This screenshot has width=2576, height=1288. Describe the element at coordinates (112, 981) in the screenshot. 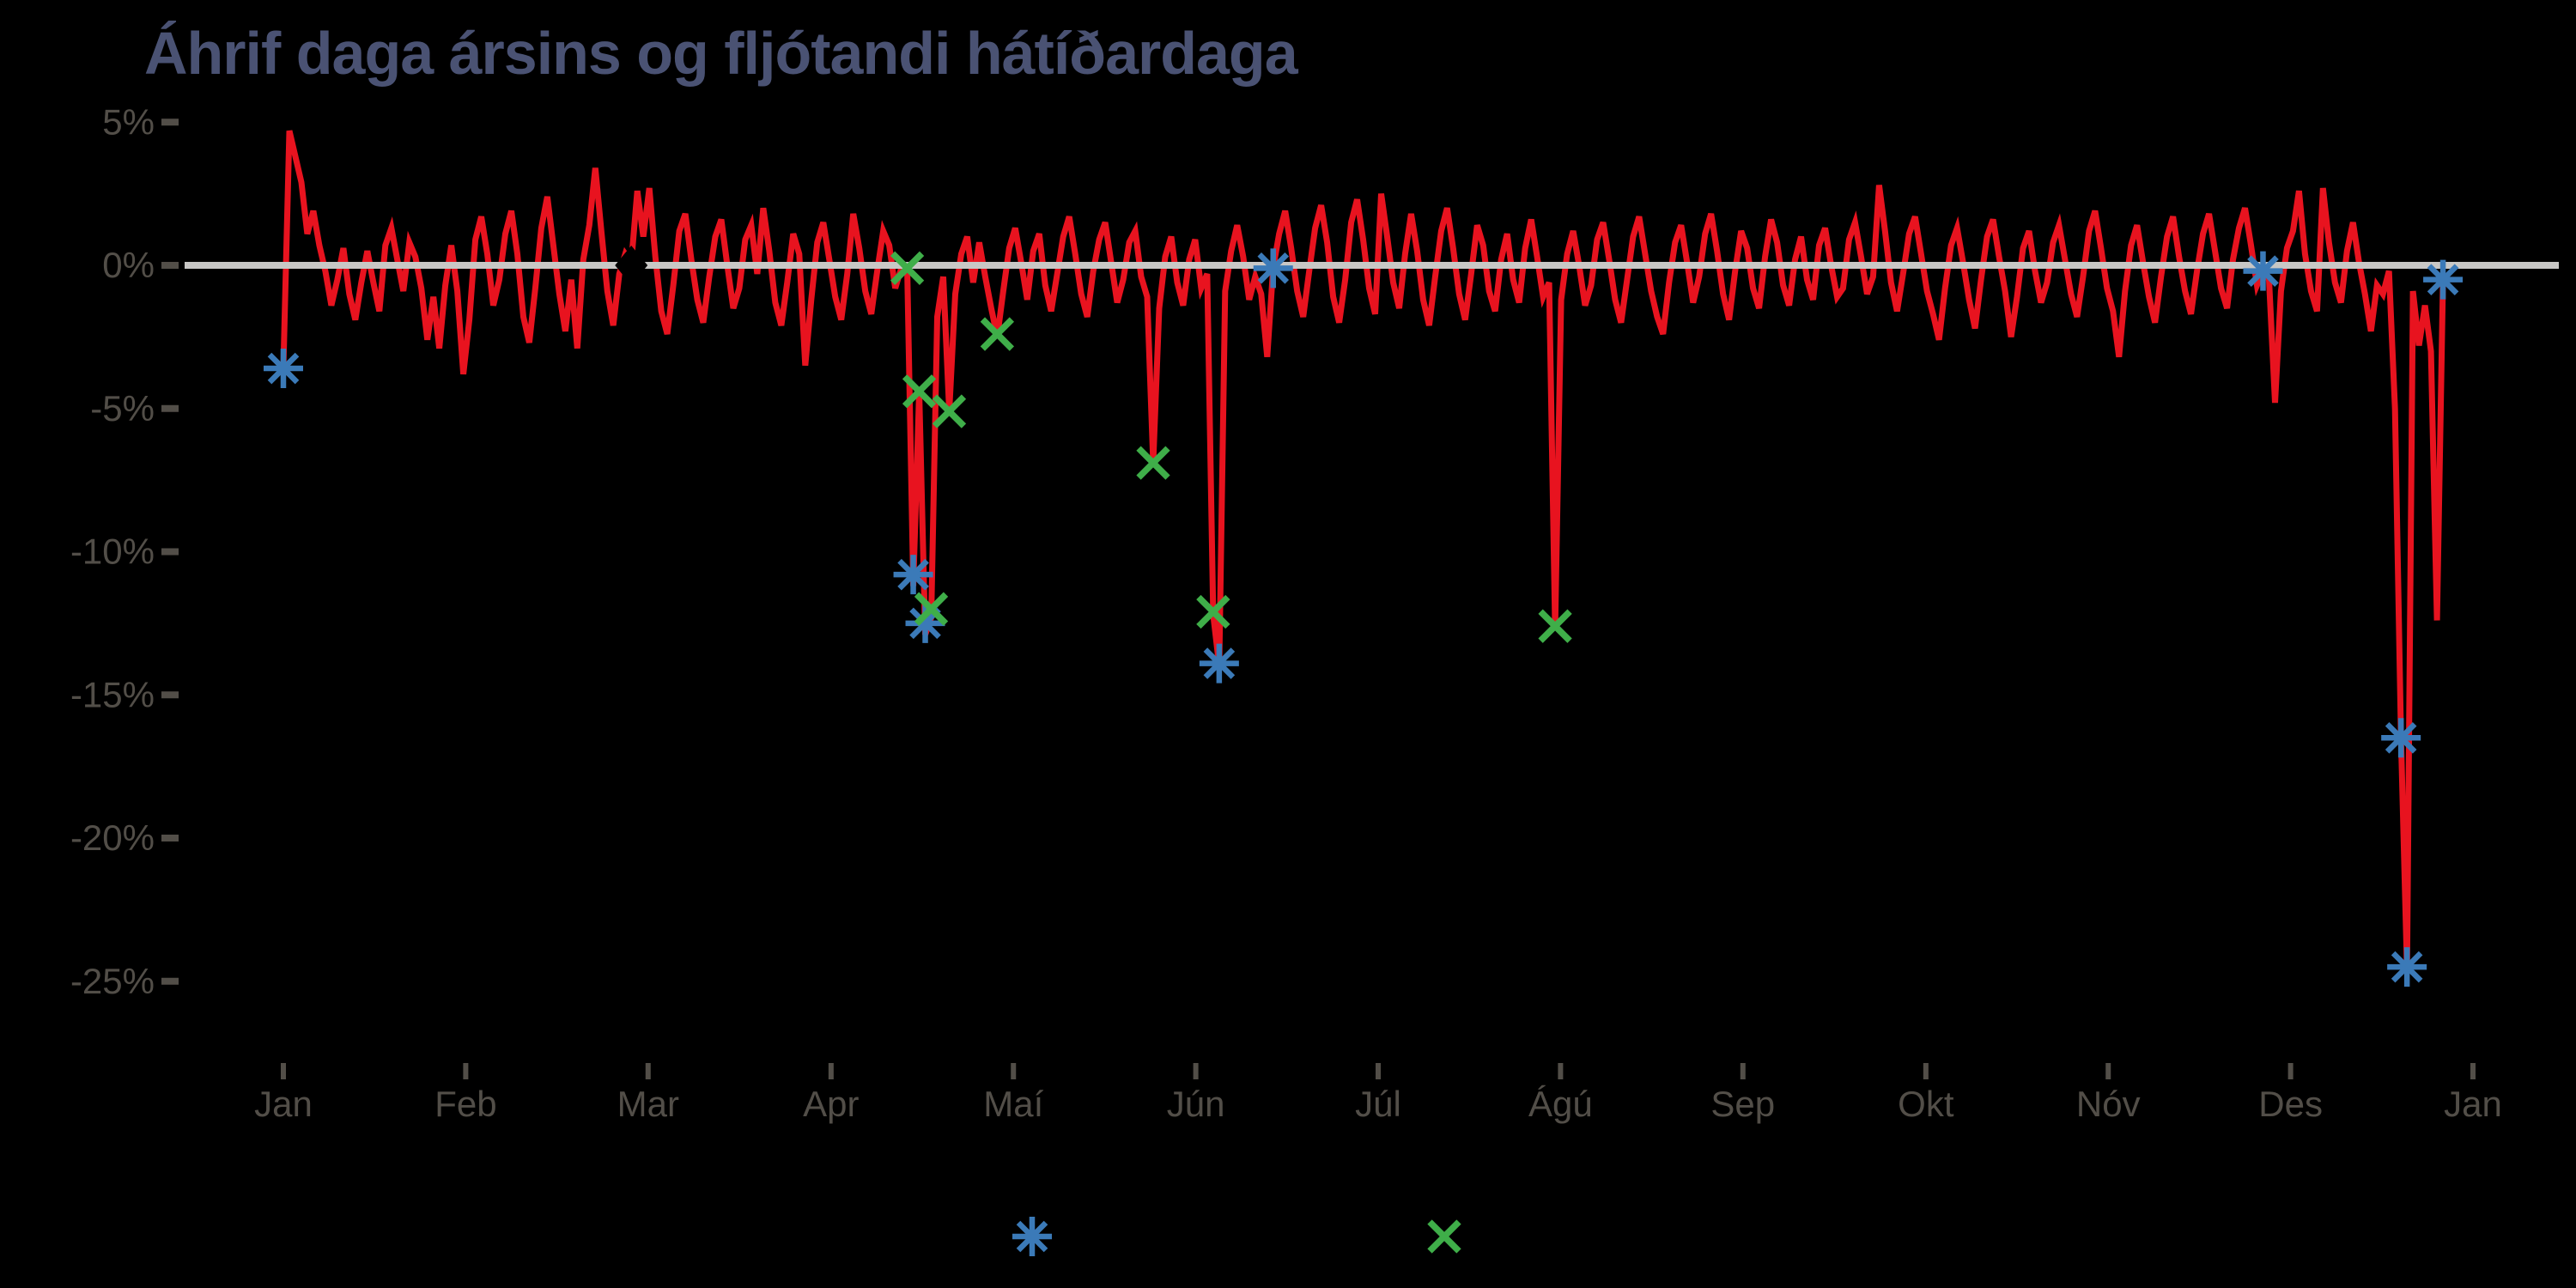

I see `y-axis-tick-label: -25%` at that location.